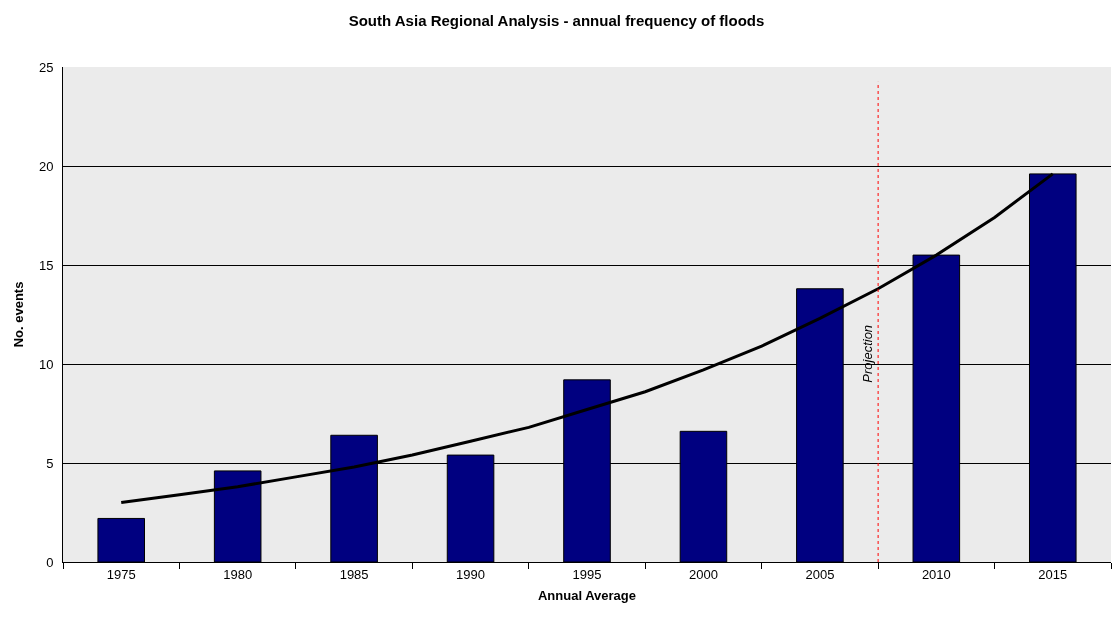  Describe the element at coordinates (936, 574) in the screenshot. I see `x-tick-label: 2010` at that location.